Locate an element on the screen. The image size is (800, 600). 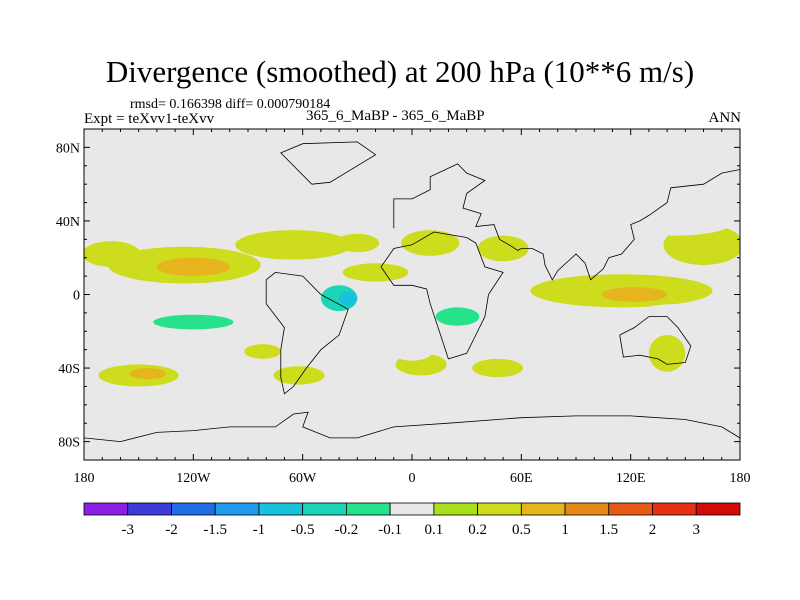
coastline-antarctica is located at coordinates (412, 427).